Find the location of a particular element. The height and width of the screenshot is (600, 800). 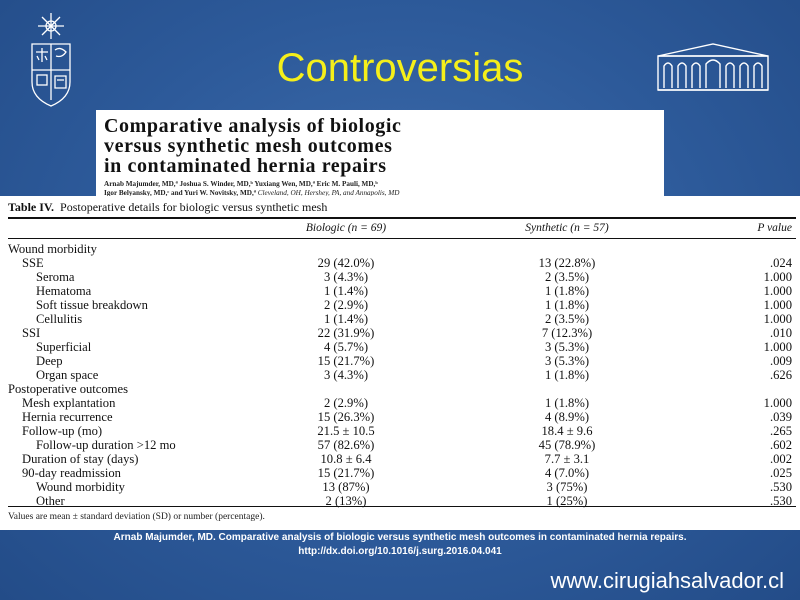

cell-synthetic: 3 (5.3%) is located at coordinates (567, 347).